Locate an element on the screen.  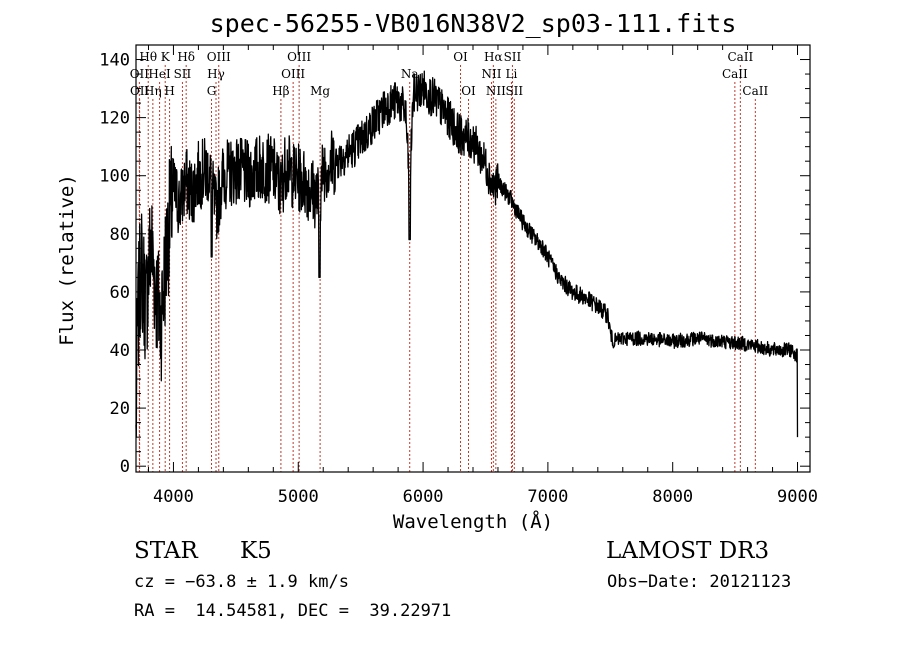
y-tick-label: 80 is located at coordinates (120, 235).